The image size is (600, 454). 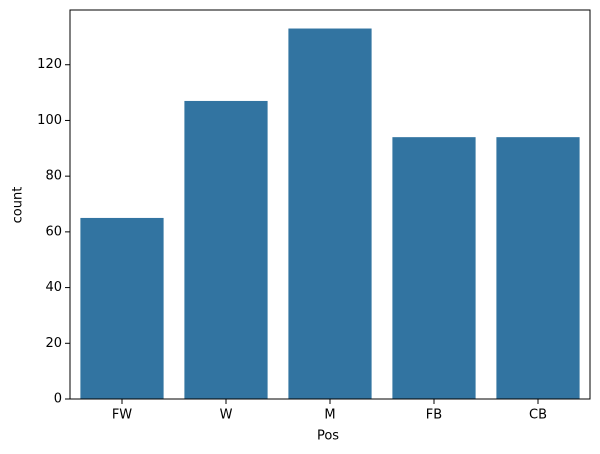 I want to click on x-tick-label: FW, so click(x=122, y=415).